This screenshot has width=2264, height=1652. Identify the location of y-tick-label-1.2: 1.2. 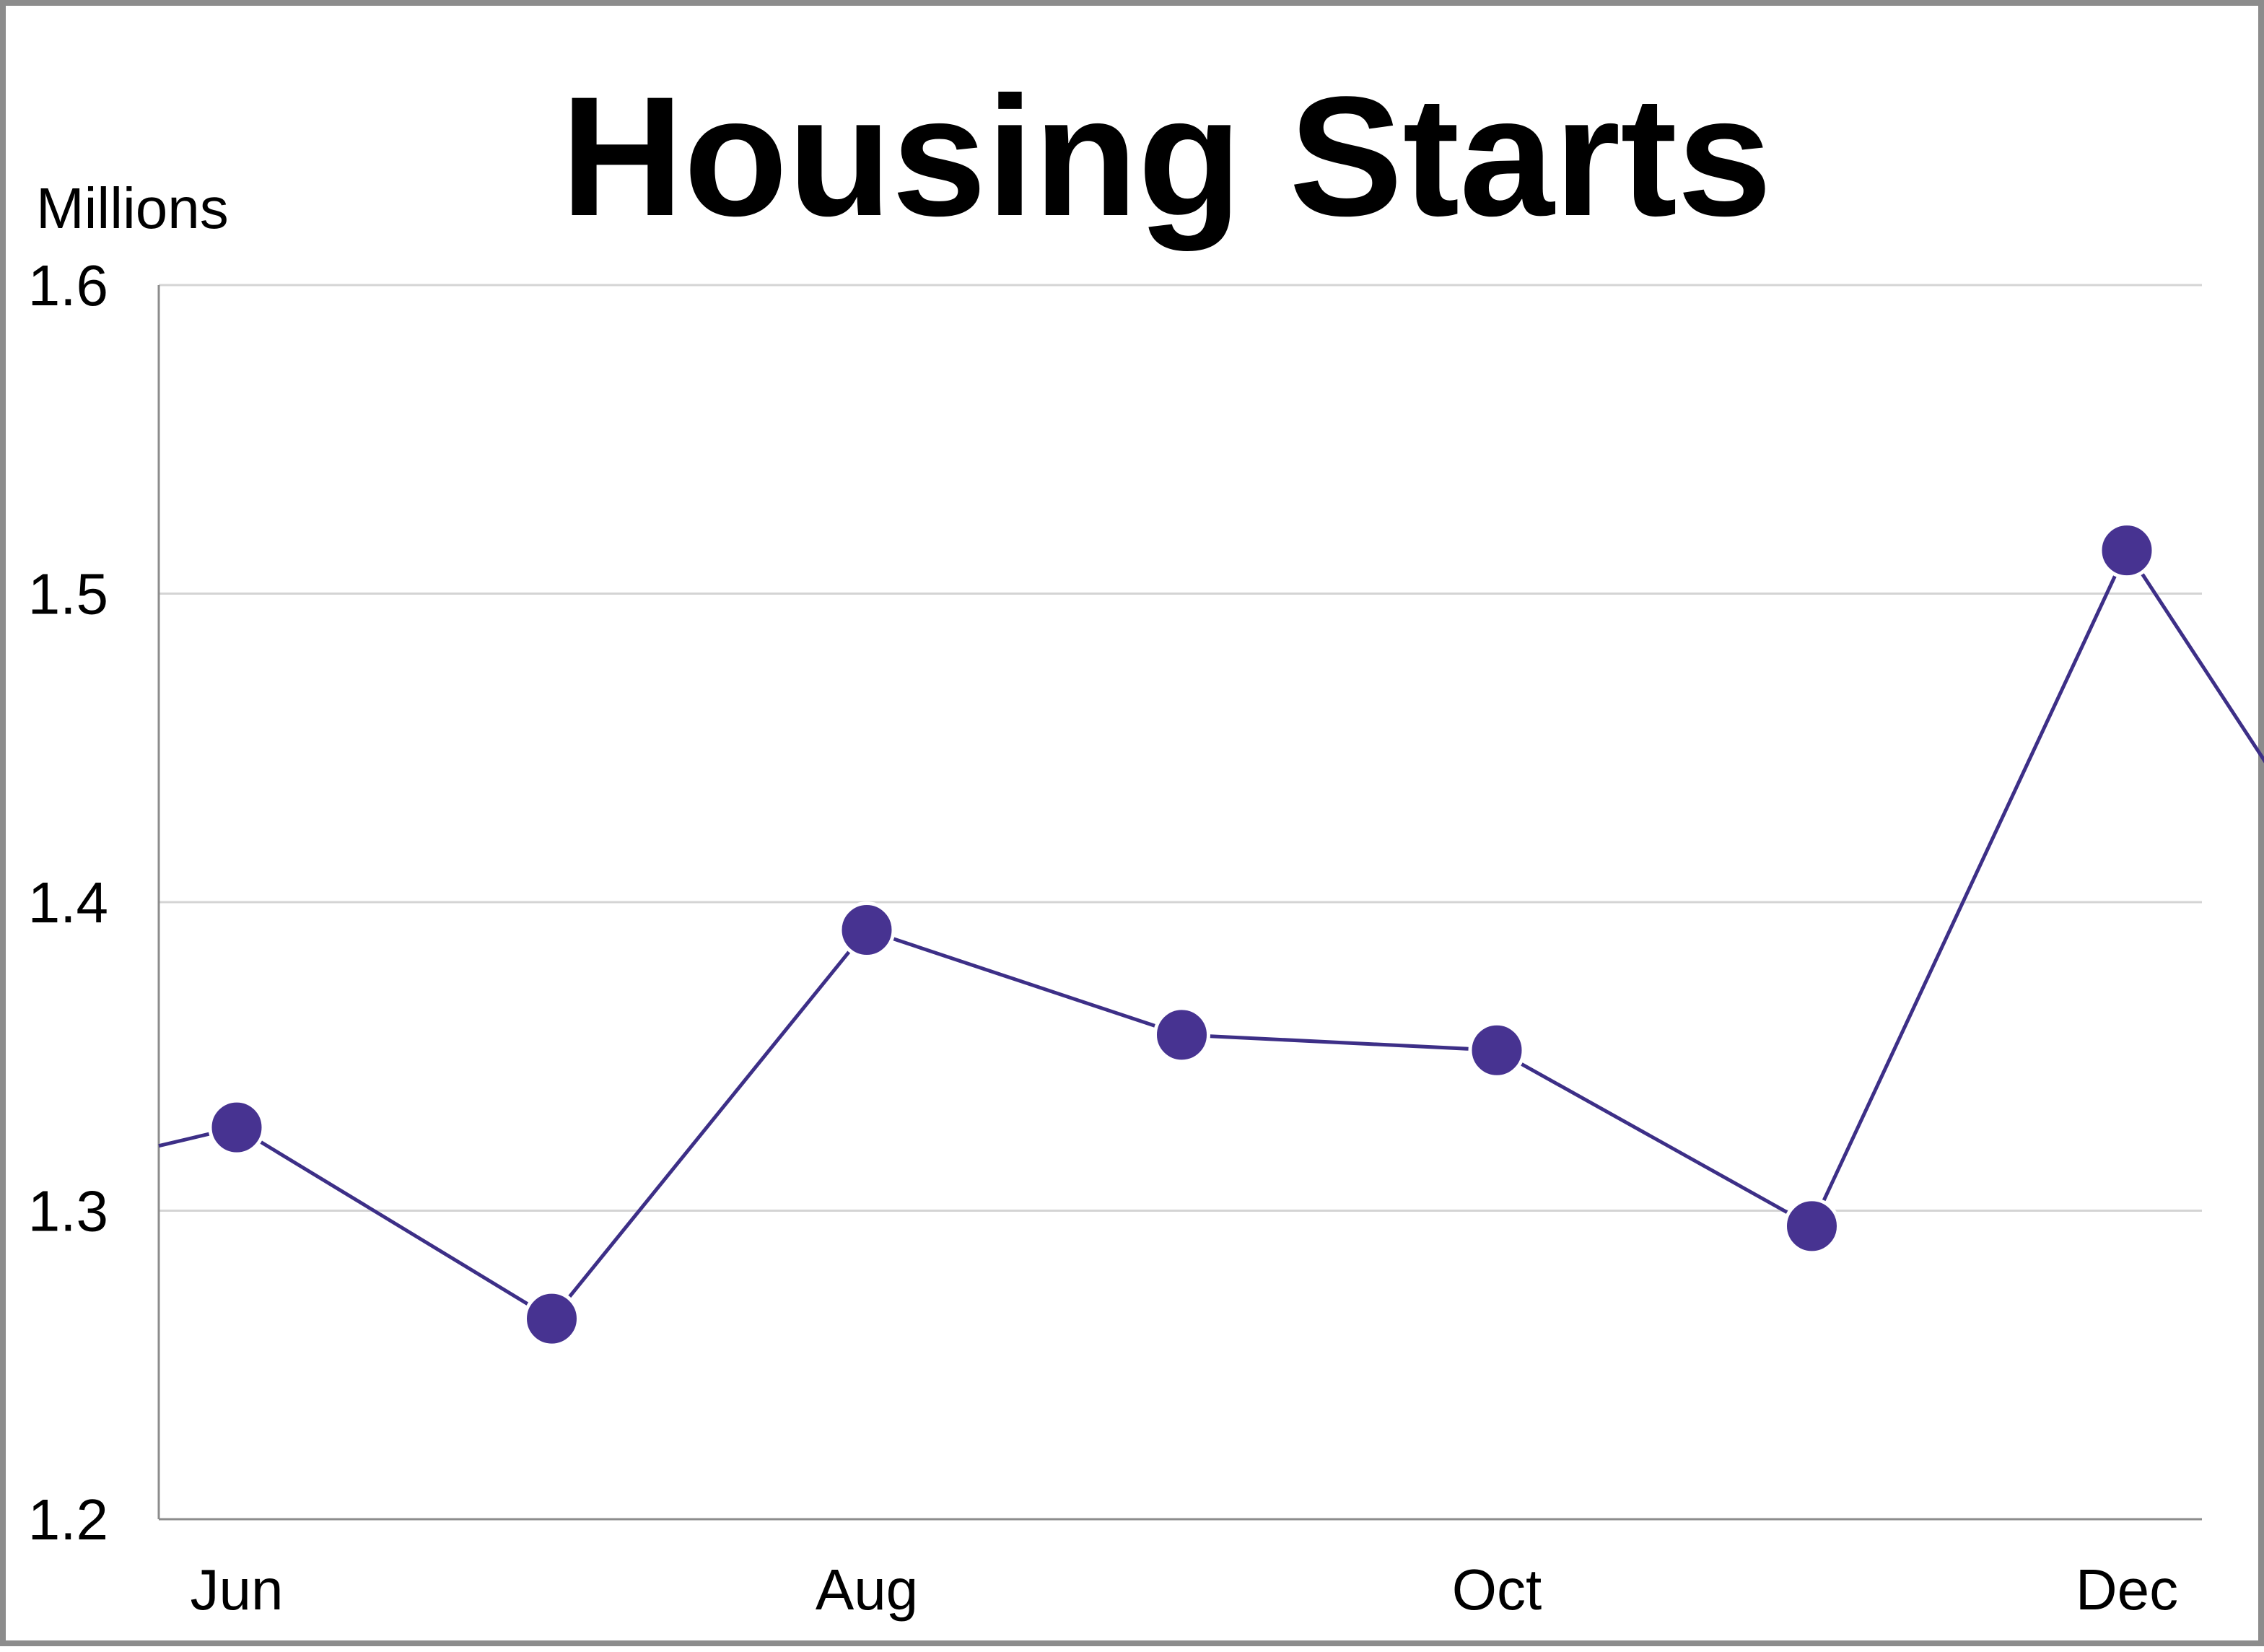
(68, 1519).